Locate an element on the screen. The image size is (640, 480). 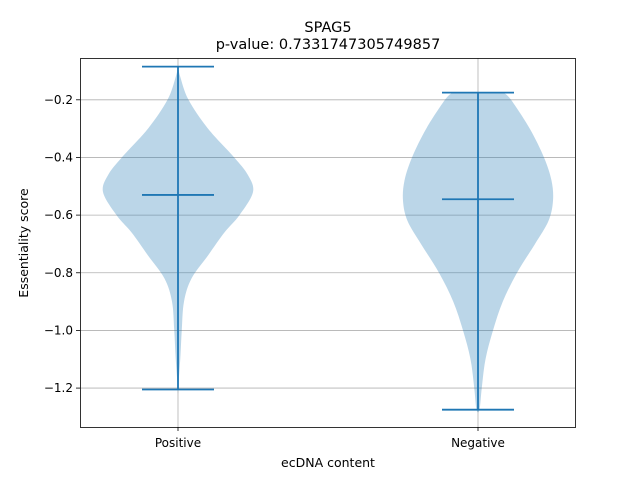
chart-subtitle: p-value: 0.7331747305749857 is located at coordinates (328, 45).